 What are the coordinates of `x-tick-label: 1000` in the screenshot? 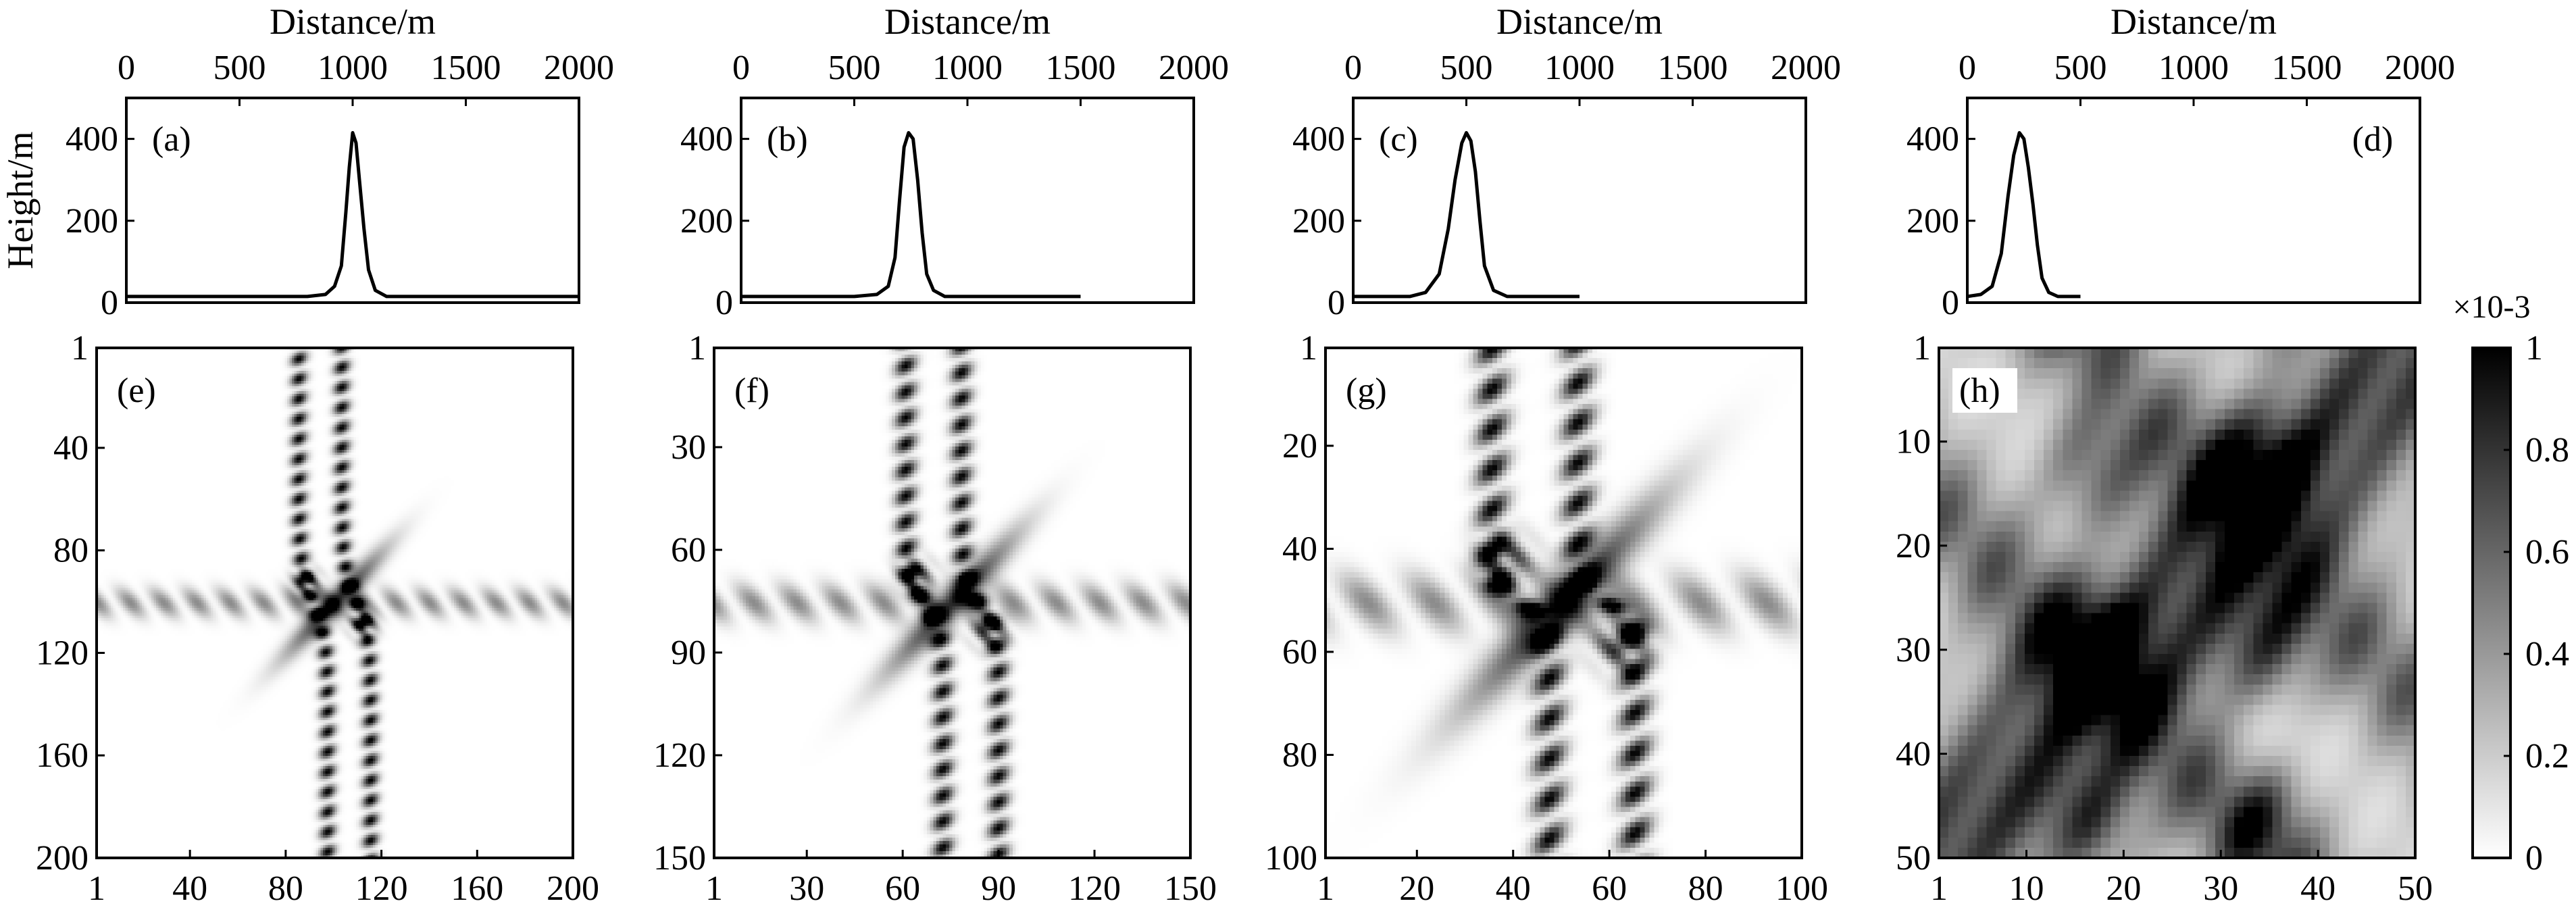 It's located at (2193, 68).